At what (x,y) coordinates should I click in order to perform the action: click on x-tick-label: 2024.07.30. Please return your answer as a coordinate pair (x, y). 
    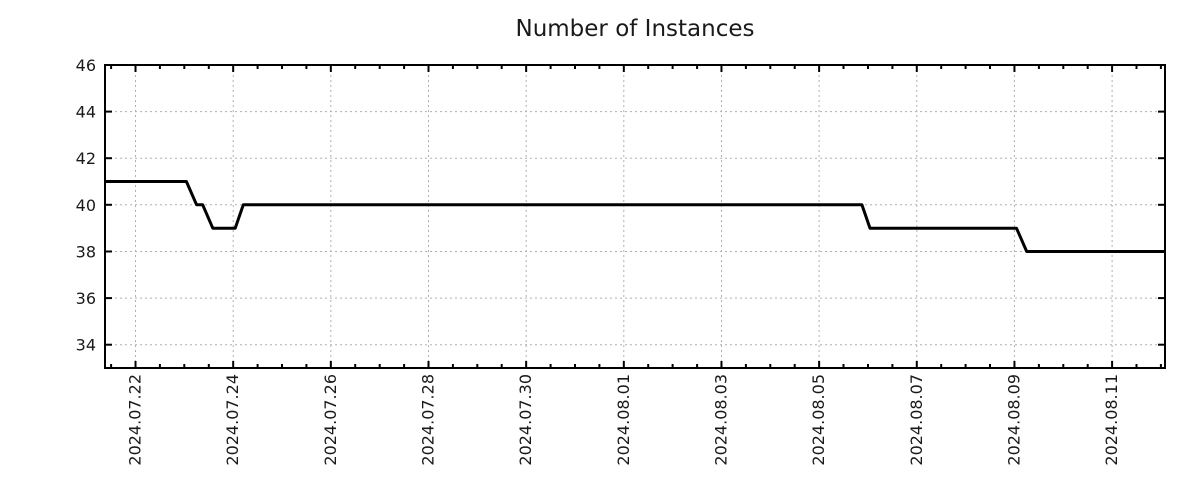
    Looking at the image, I should click on (525, 420).